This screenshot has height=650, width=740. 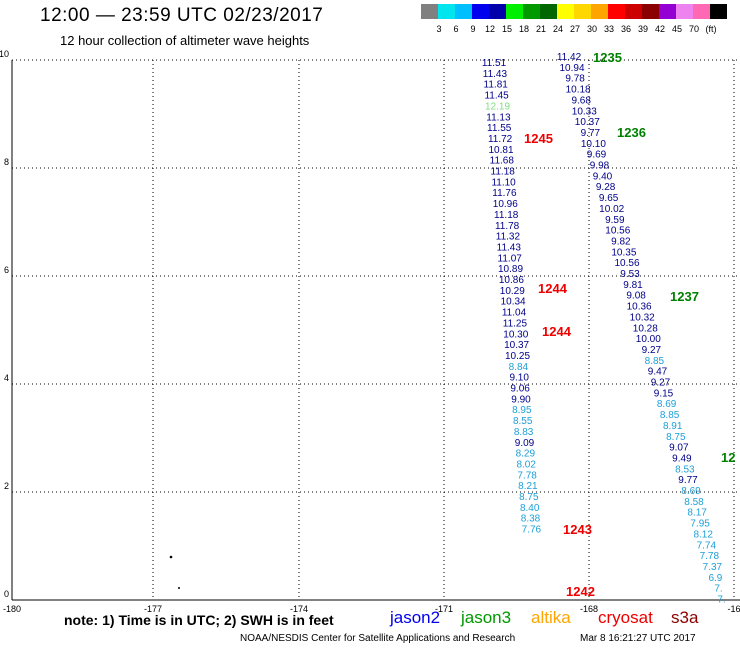 I want to click on satellite-legend-jason3: jason3, so click(x=486, y=617).